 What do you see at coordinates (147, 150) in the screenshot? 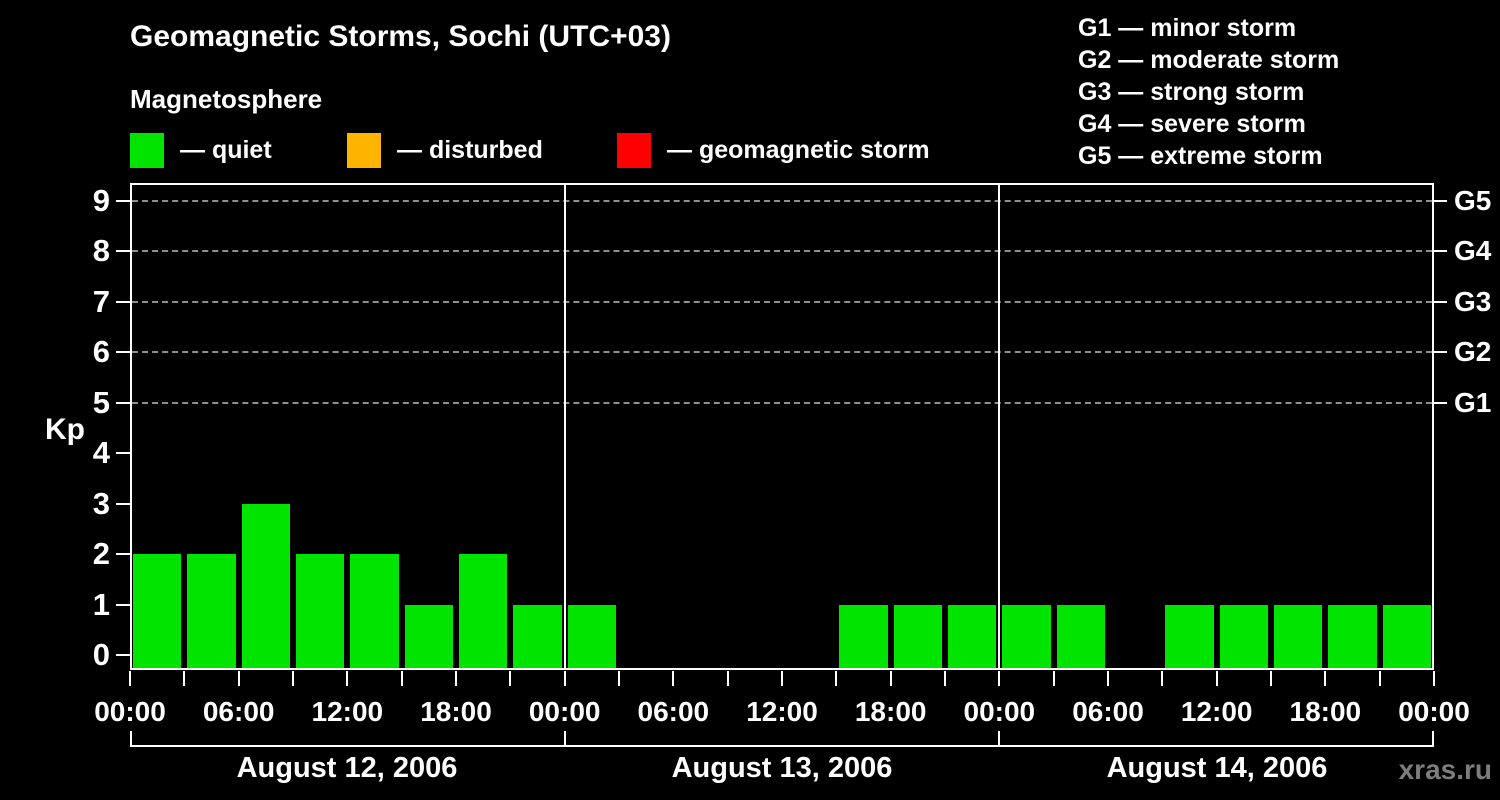
I see `quiet-color-swatch` at bounding box center [147, 150].